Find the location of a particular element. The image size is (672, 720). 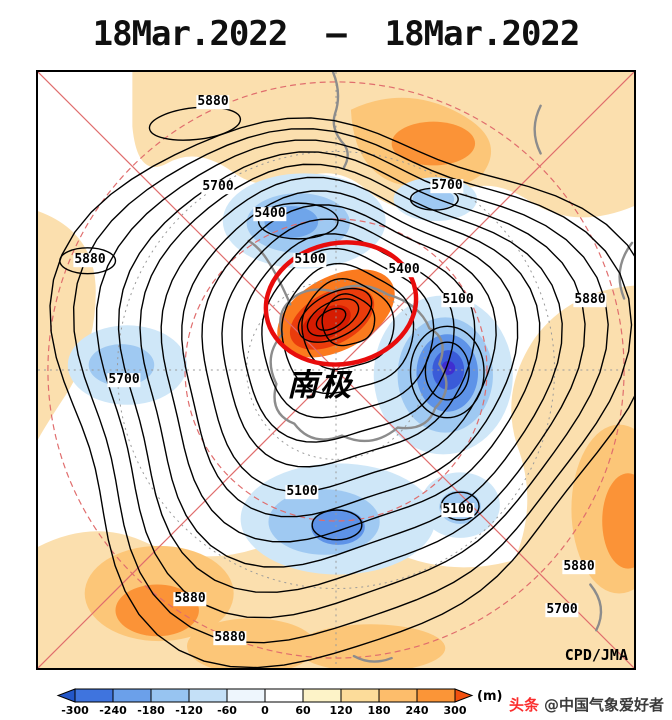

watermark-brand: 头条 is located at coordinates (523, 705).